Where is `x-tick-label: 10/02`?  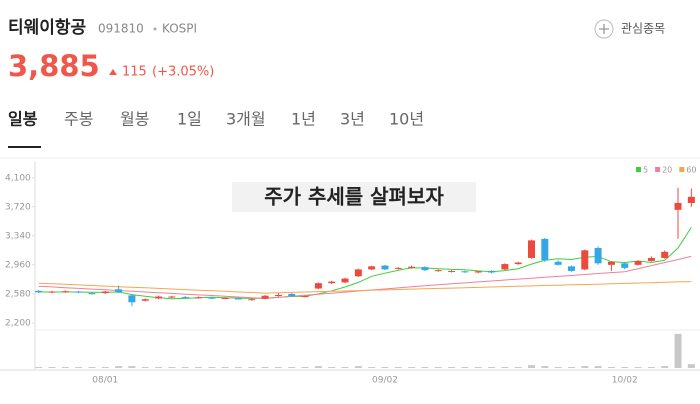
x-tick-label: 10/02 is located at coordinates (625, 381).